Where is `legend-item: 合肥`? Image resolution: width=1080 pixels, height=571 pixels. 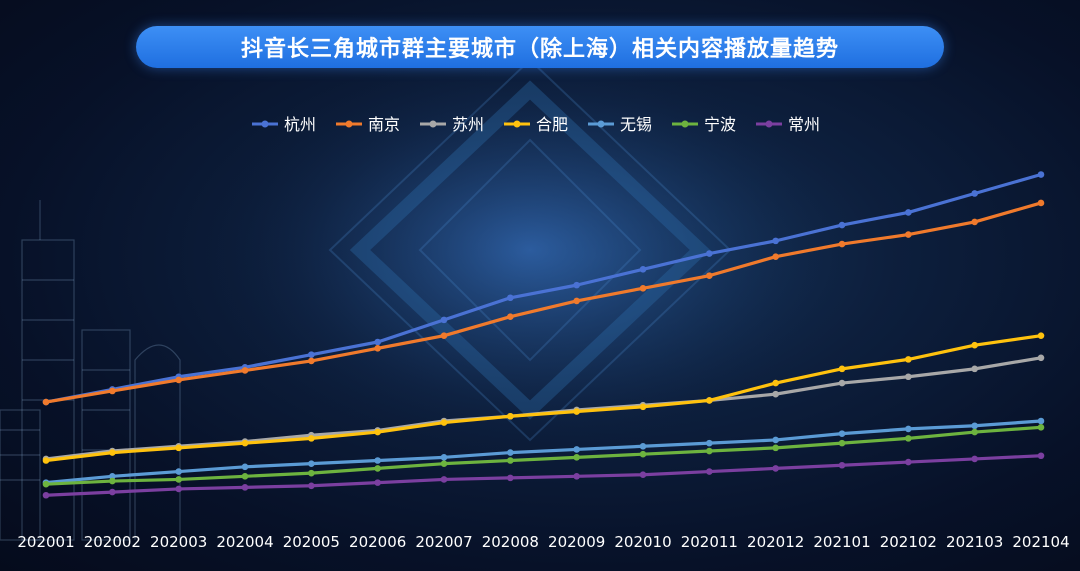
legend-item: 合肥 is located at coordinates (536, 124).